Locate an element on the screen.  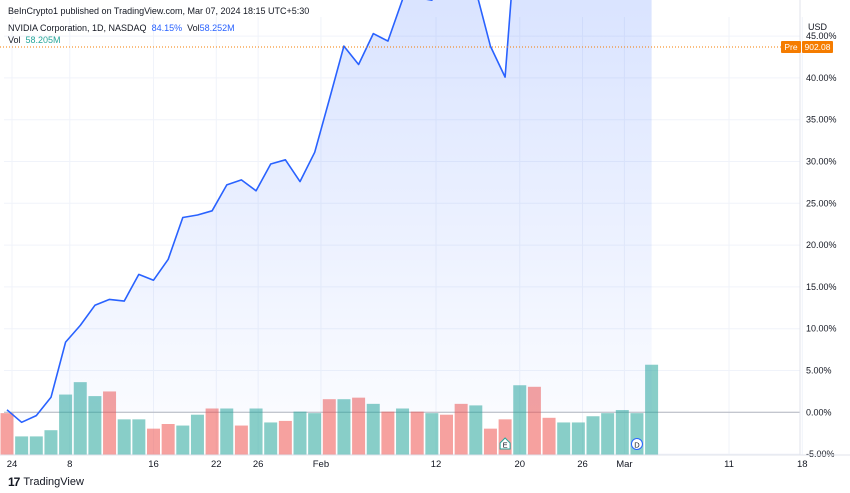
currency-label: USD is located at coordinates (818, 27).